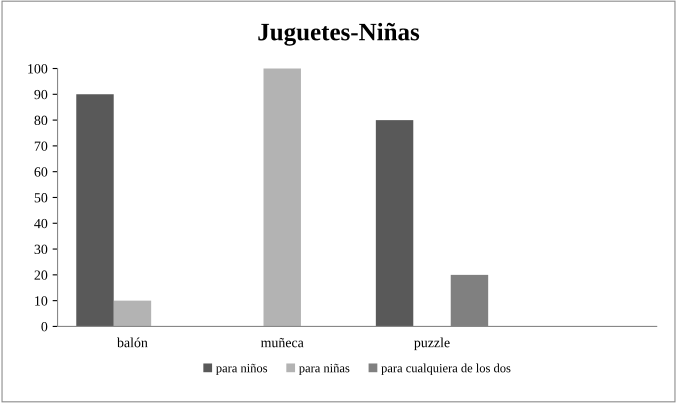  Describe the element at coordinates (41, 121) in the screenshot. I see `y-tick-label: 80` at that location.